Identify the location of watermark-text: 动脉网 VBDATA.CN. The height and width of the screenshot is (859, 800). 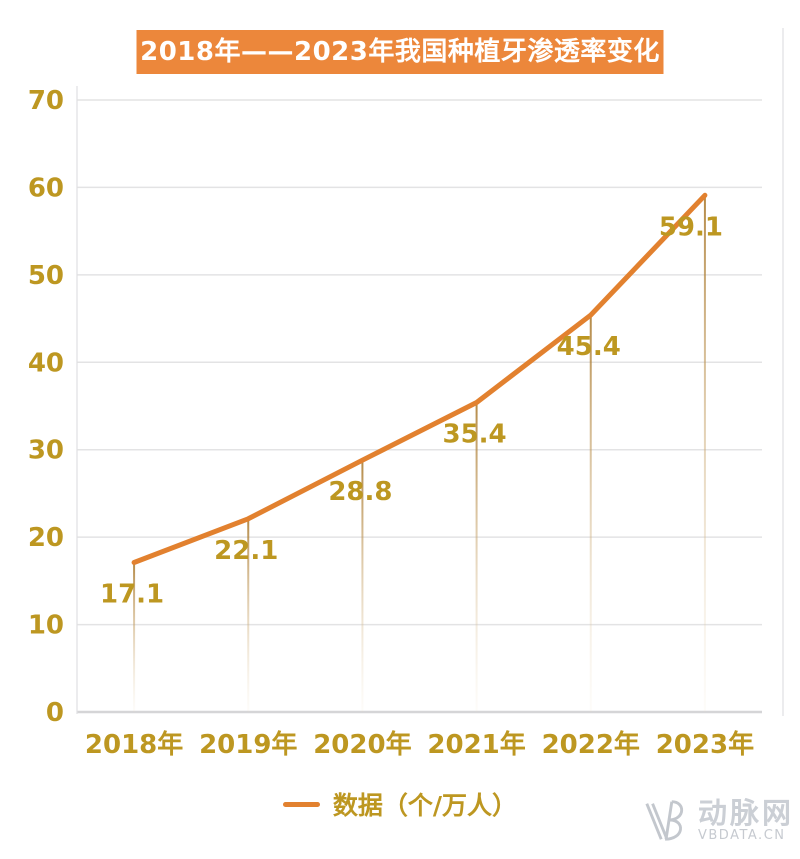
(746, 820).